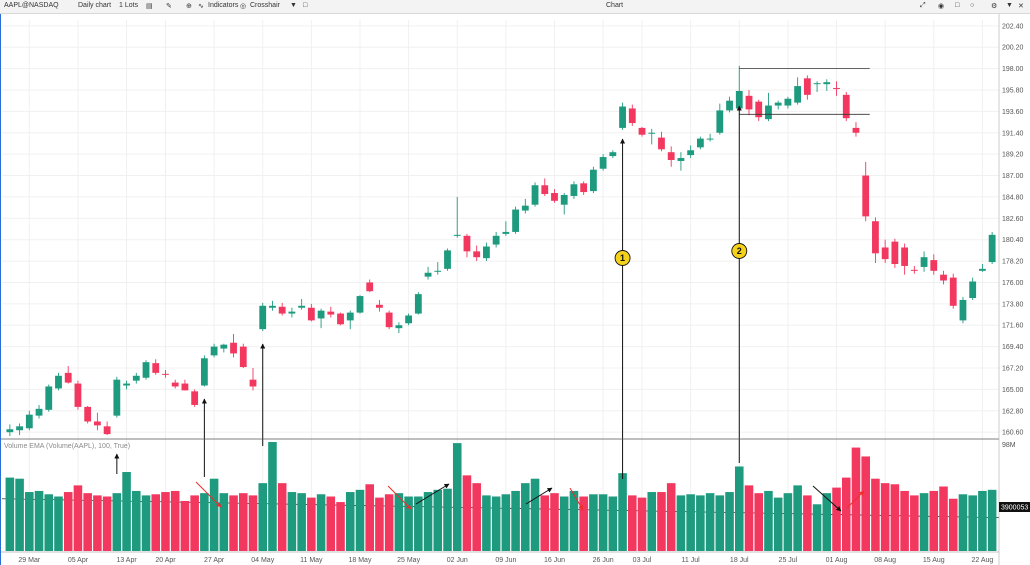  I want to click on indicators-icon: ∿, so click(201, 6).